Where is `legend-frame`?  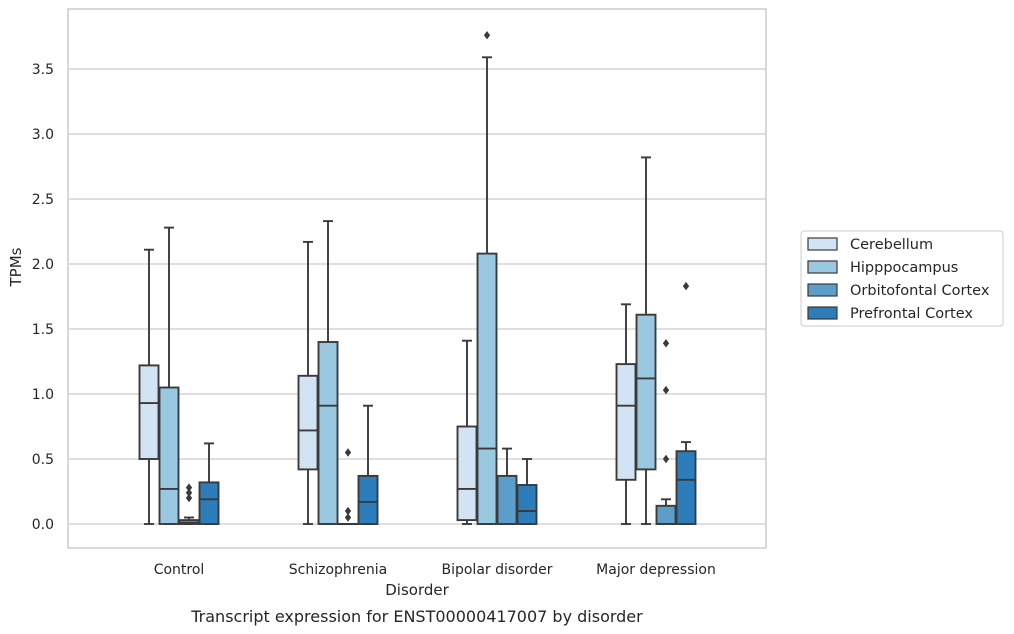
legend-frame is located at coordinates (902, 278).